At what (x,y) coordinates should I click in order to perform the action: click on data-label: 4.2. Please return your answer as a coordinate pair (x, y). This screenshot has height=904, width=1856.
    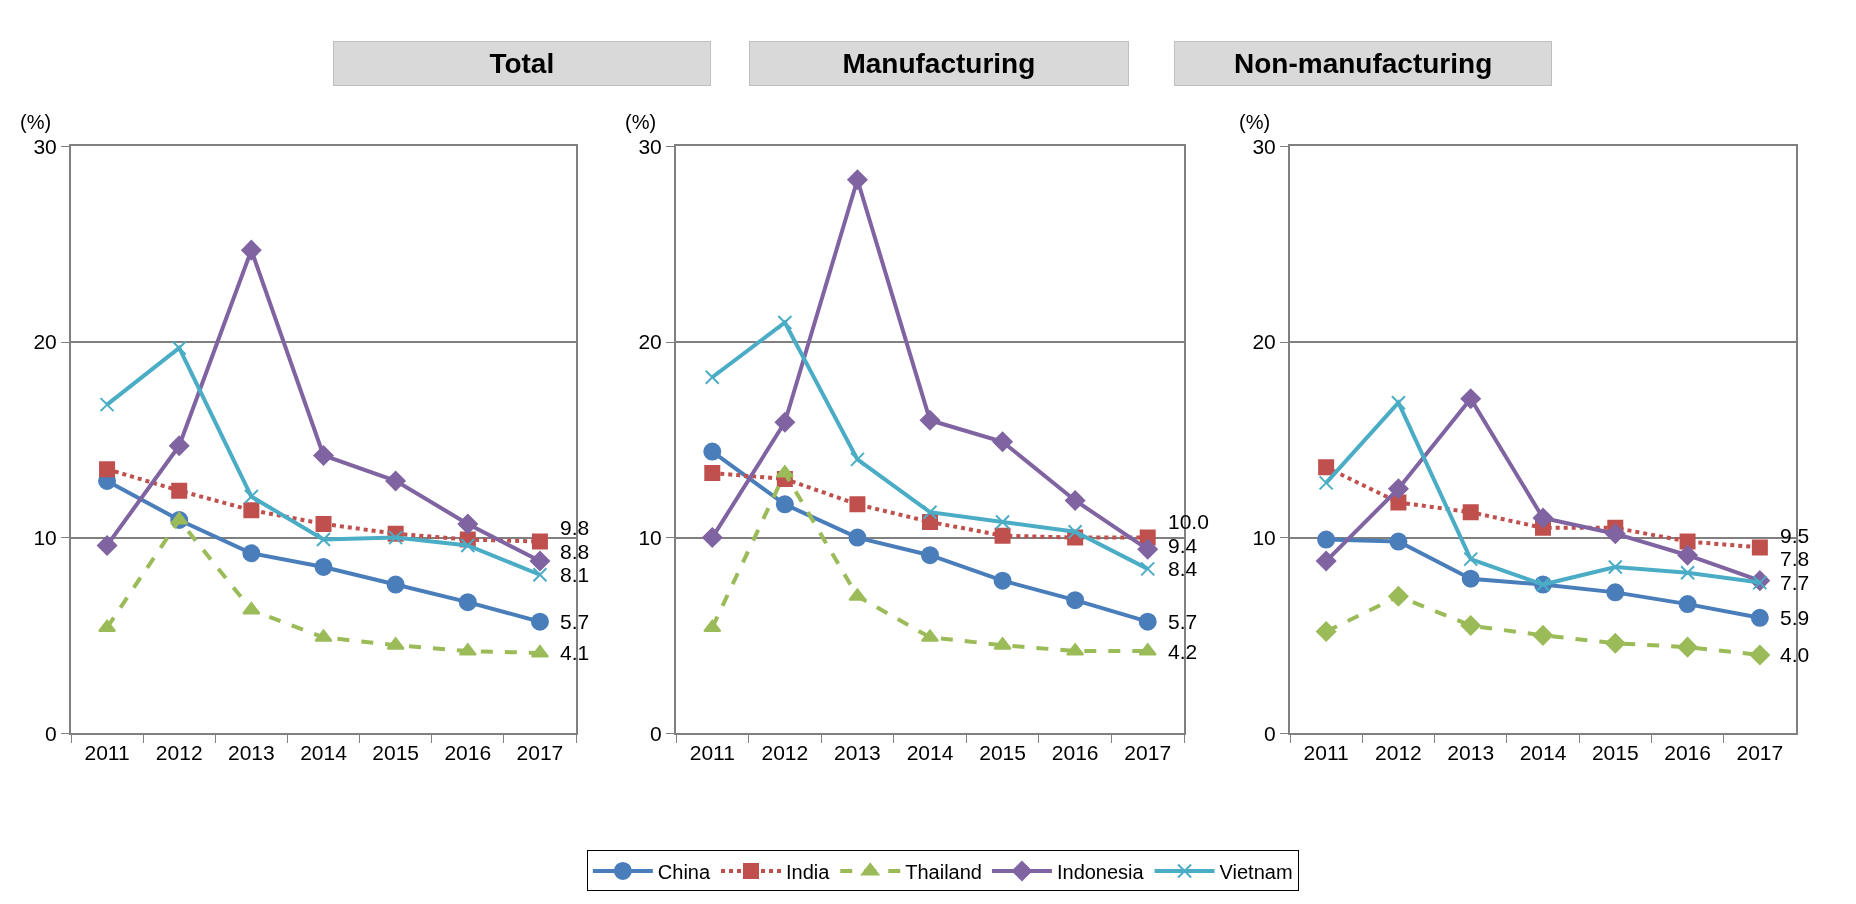
    Looking at the image, I should click on (1183, 651).